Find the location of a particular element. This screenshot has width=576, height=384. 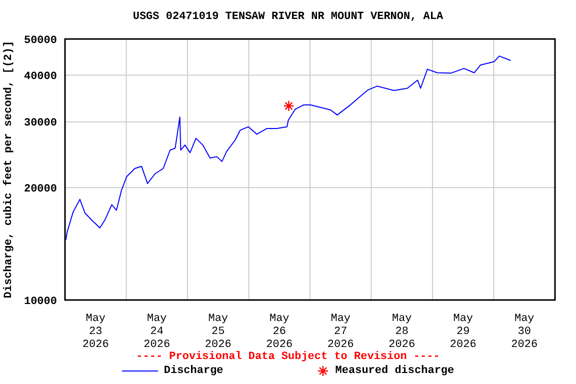

x-tick-label: May 23 2026 is located at coordinates (95, 332).